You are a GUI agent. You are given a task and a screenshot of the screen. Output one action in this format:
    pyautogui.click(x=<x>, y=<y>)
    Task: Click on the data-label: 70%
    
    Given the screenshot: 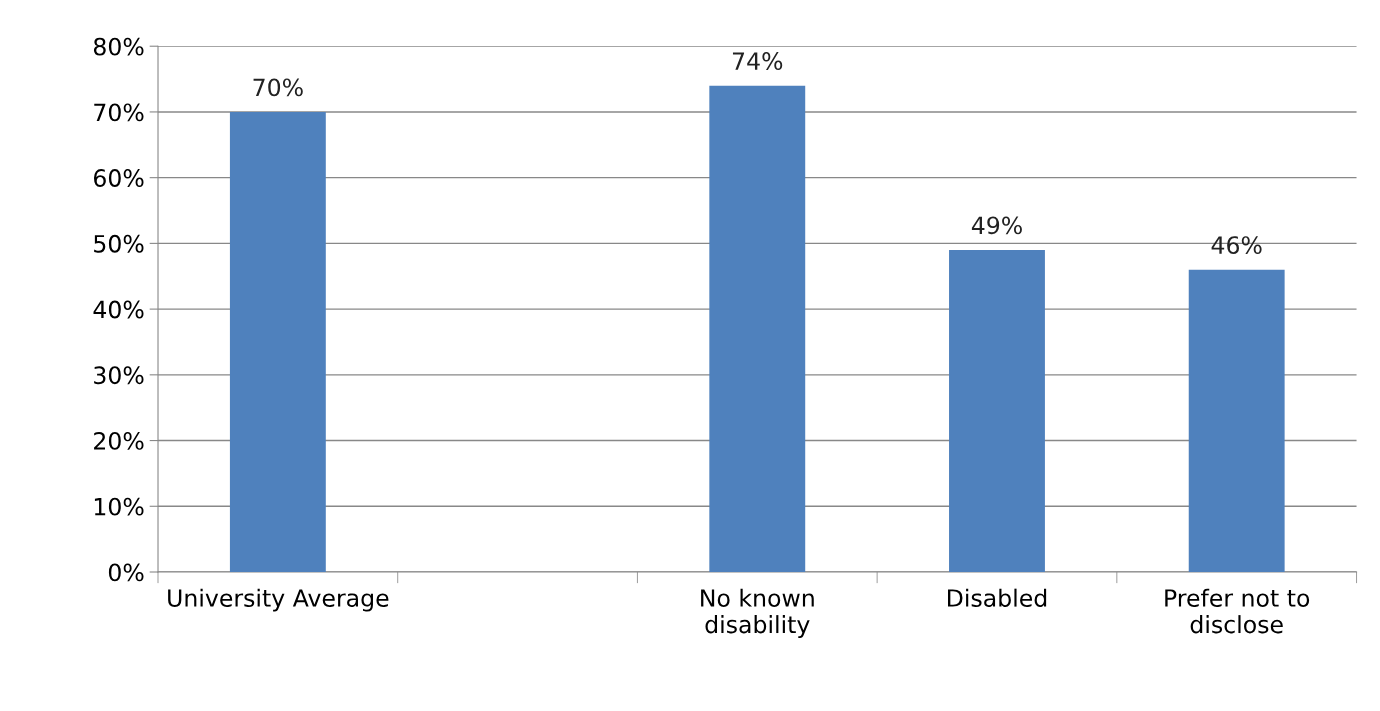 What is the action you would take?
    pyautogui.click(x=278, y=87)
    